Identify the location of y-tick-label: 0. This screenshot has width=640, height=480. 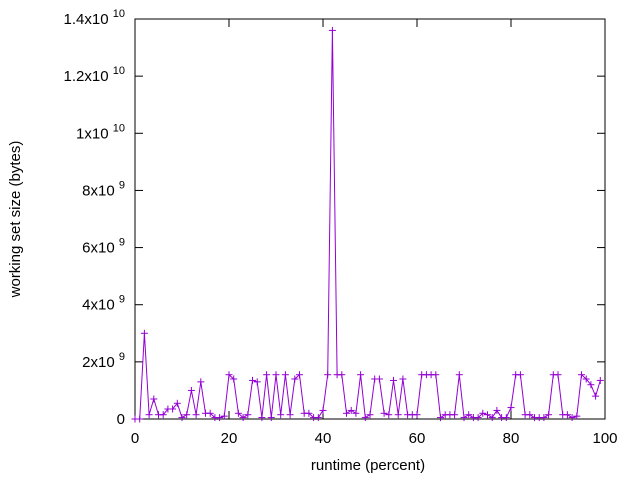
(121, 419).